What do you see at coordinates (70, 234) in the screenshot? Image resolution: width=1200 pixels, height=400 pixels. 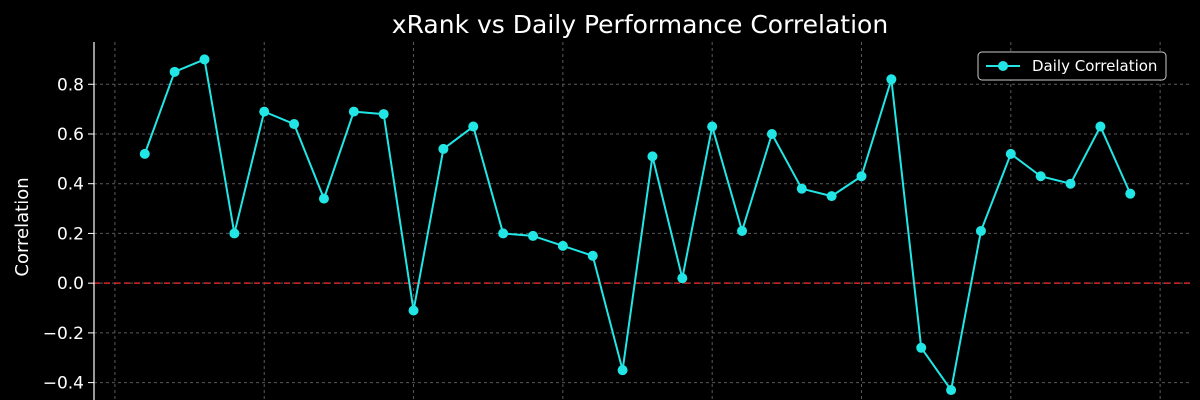 I see `y-tick-label: 0.2` at bounding box center [70, 234].